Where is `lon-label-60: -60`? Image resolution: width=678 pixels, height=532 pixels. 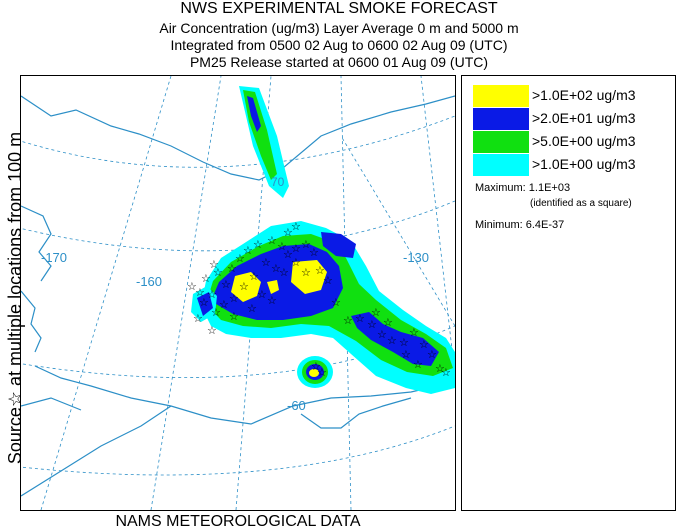 lon-label-60: -60 is located at coordinates (296, 405).